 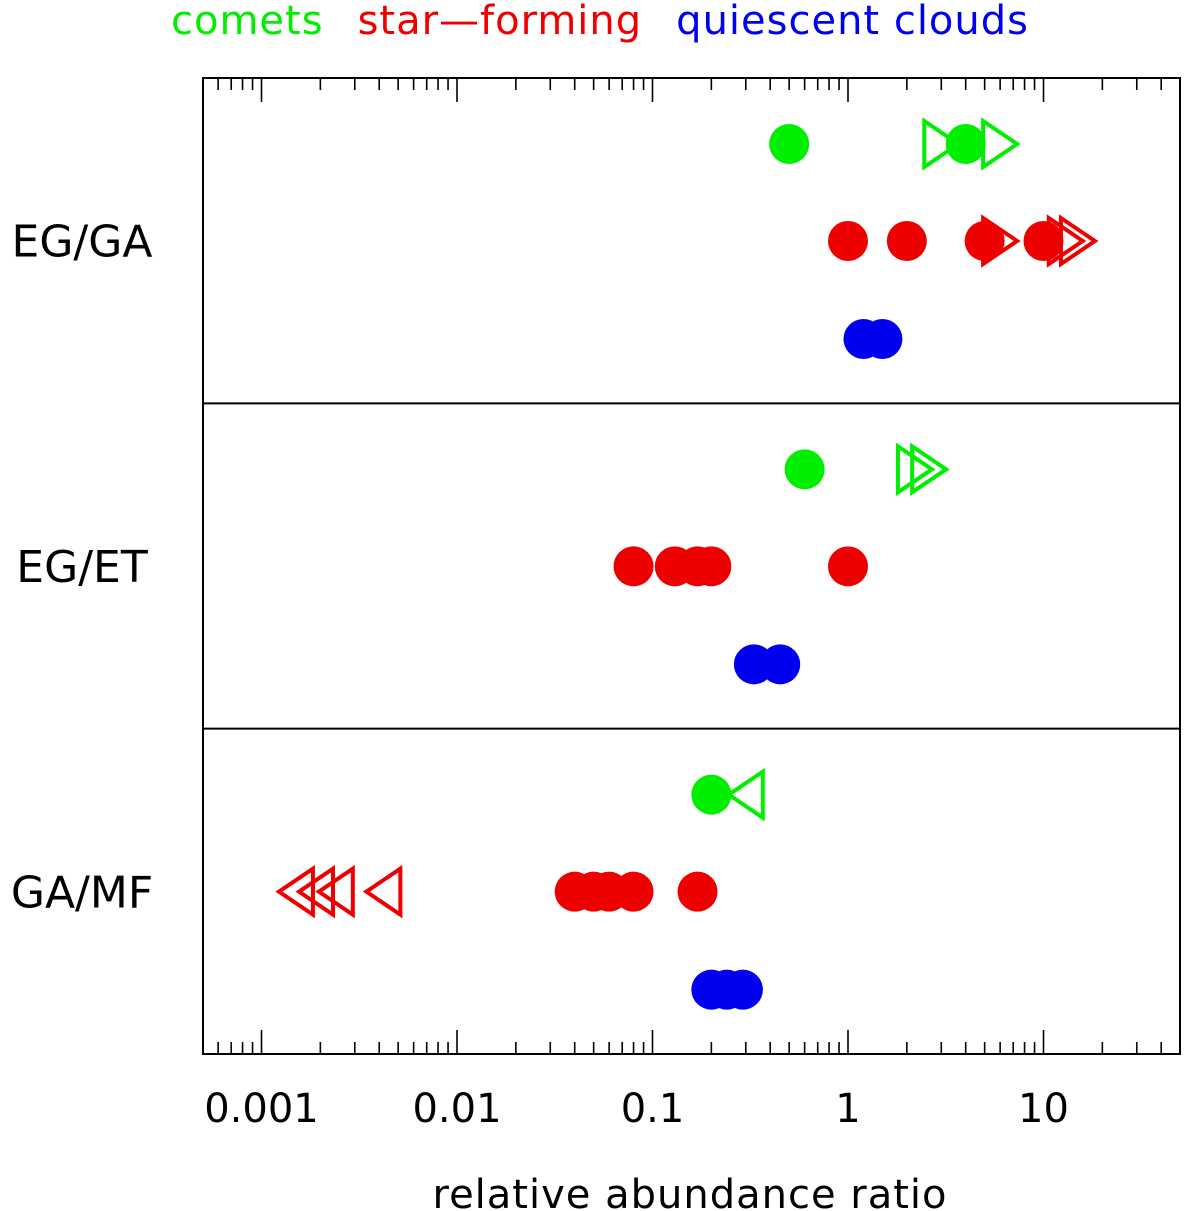 What do you see at coordinates (653, 1109) in the screenshot?
I see `x-tick-label: 0.1` at bounding box center [653, 1109].